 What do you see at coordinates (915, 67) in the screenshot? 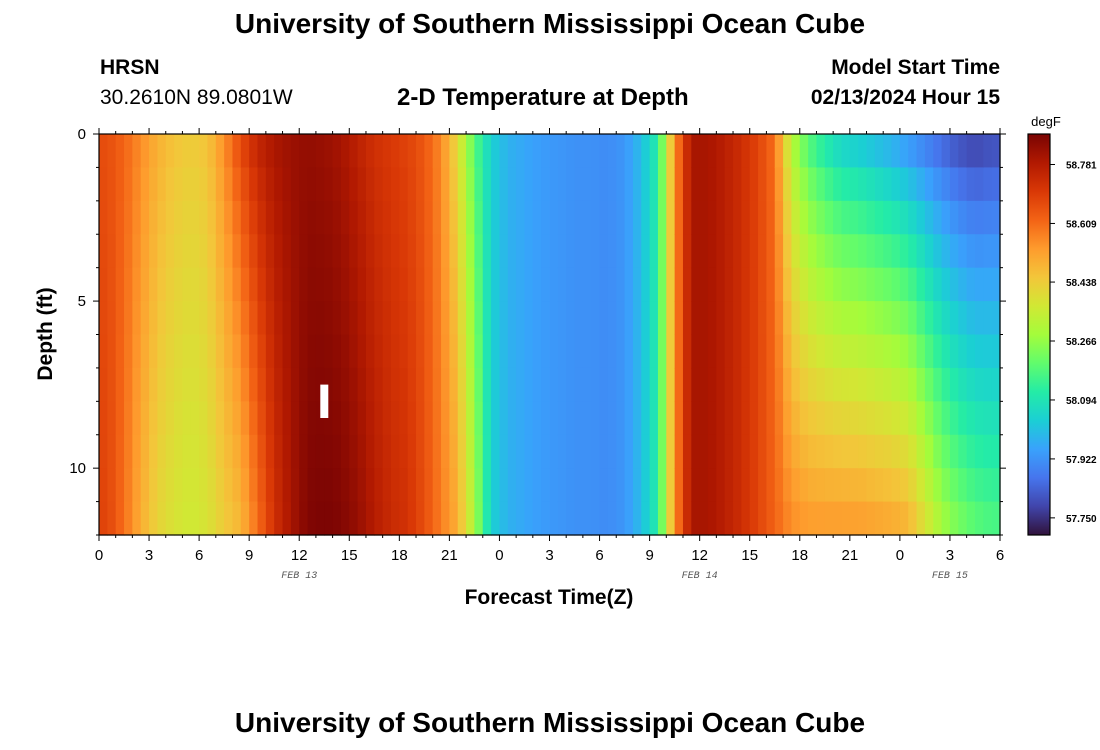
I see `model-start-label: Model Start Time` at bounding box center [915, 67].